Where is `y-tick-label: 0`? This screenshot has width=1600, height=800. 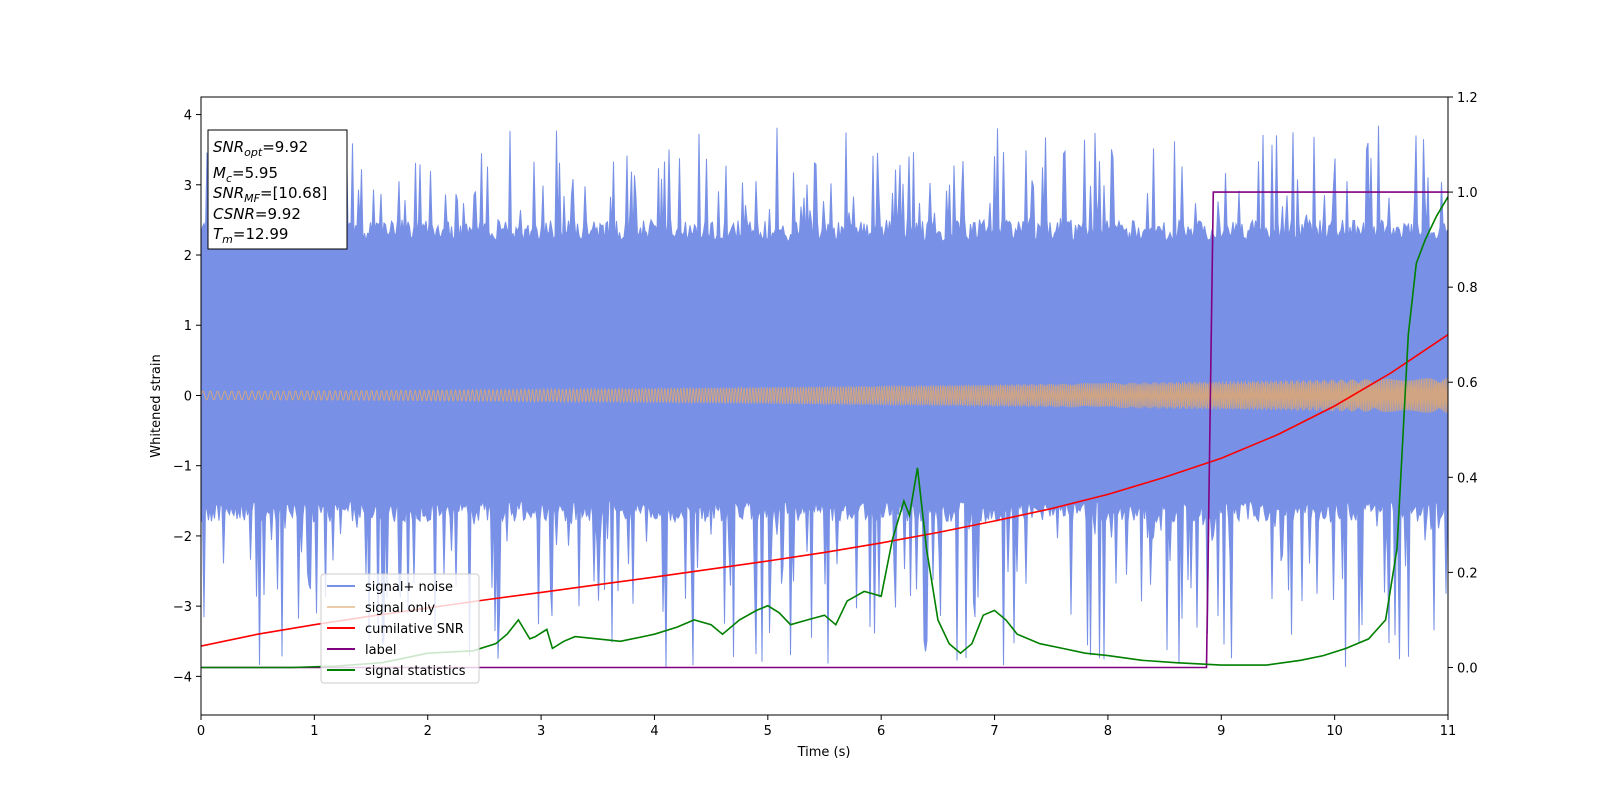
y-tick-label: 0 is located at coordinates (188, 396).